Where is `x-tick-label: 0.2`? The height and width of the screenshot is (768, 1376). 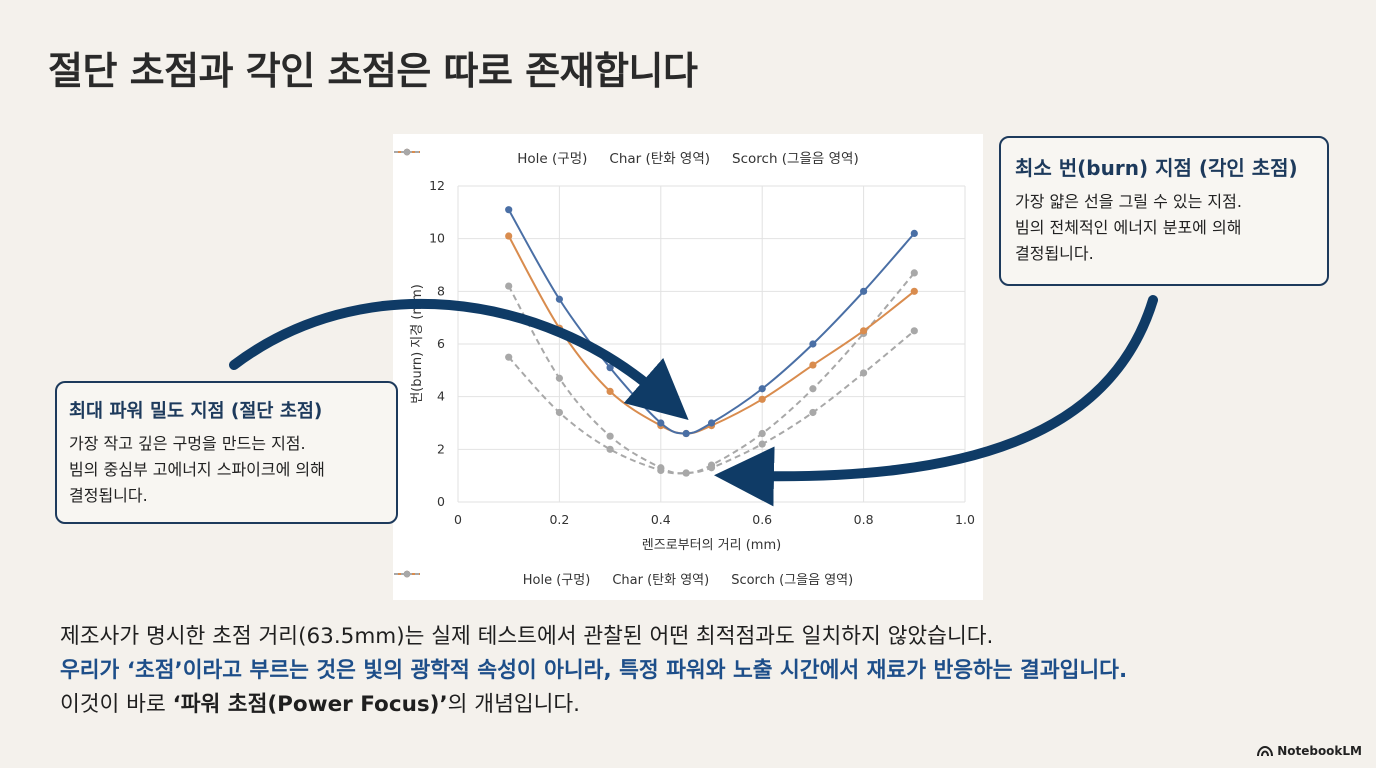
x-tick-label: 0.2 is located at coordinates (559, 519).